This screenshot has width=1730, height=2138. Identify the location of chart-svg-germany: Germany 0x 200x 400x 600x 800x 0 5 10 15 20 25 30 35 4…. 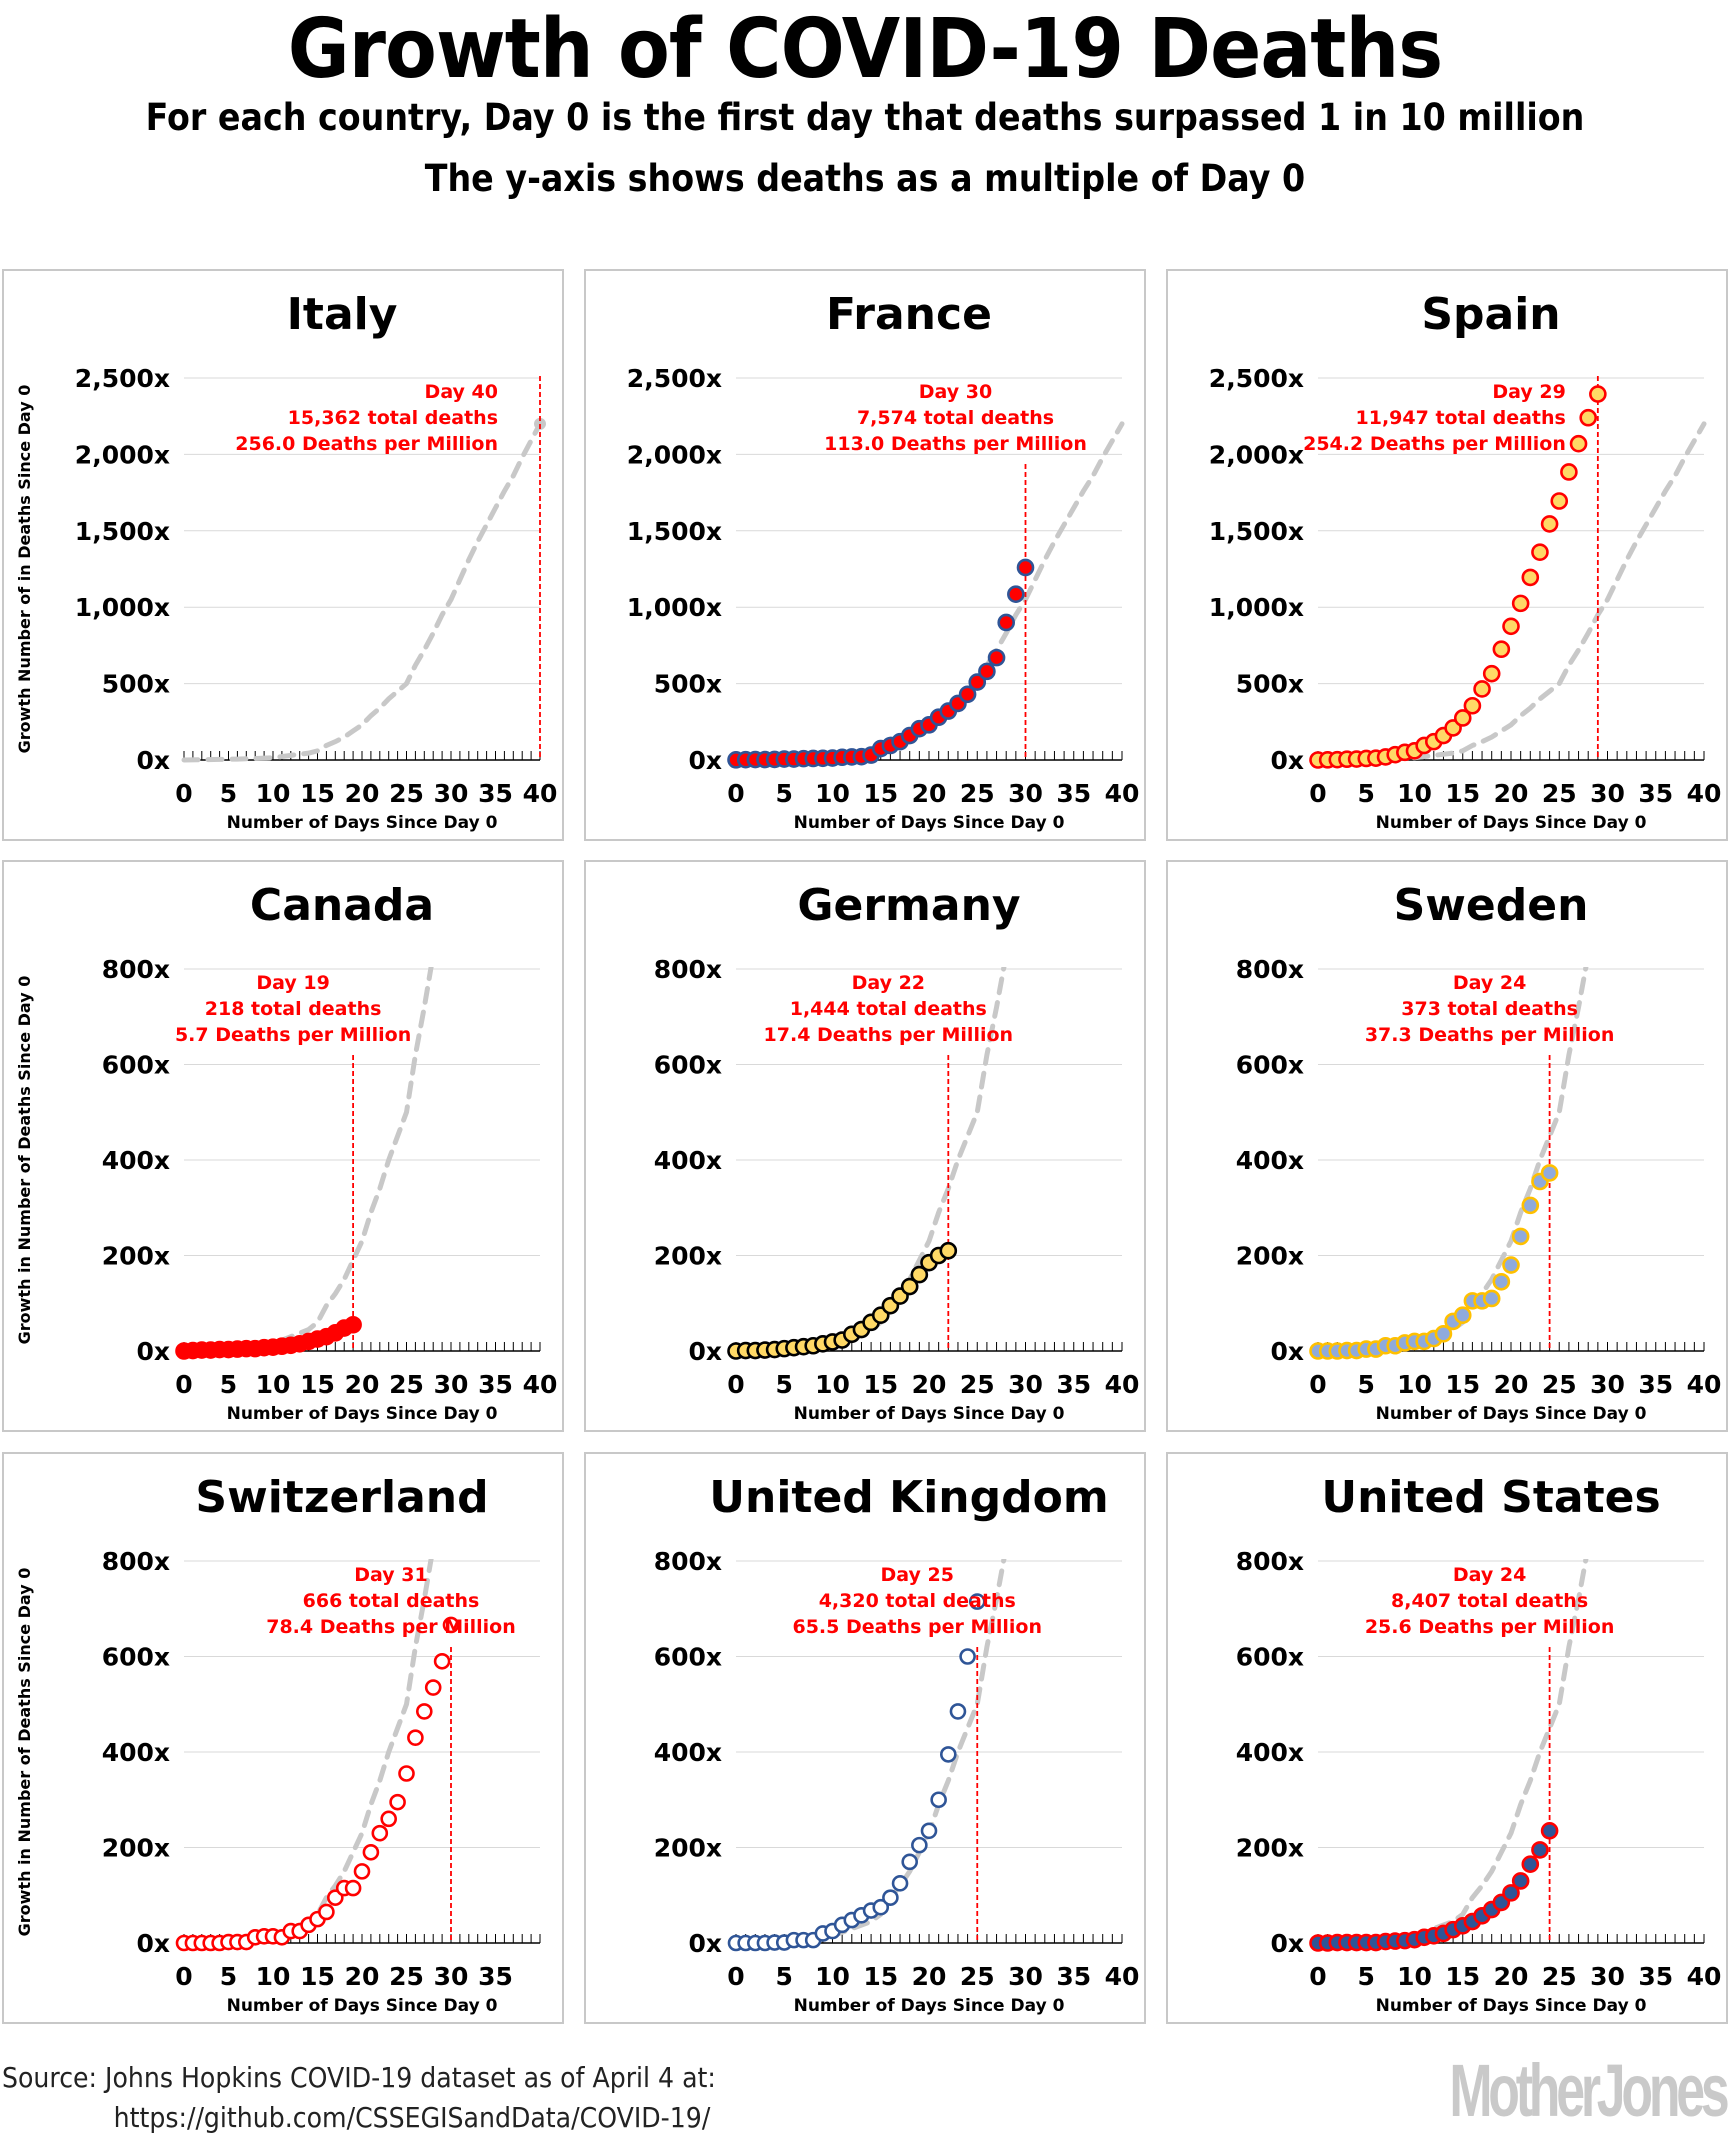
(897, 1152).